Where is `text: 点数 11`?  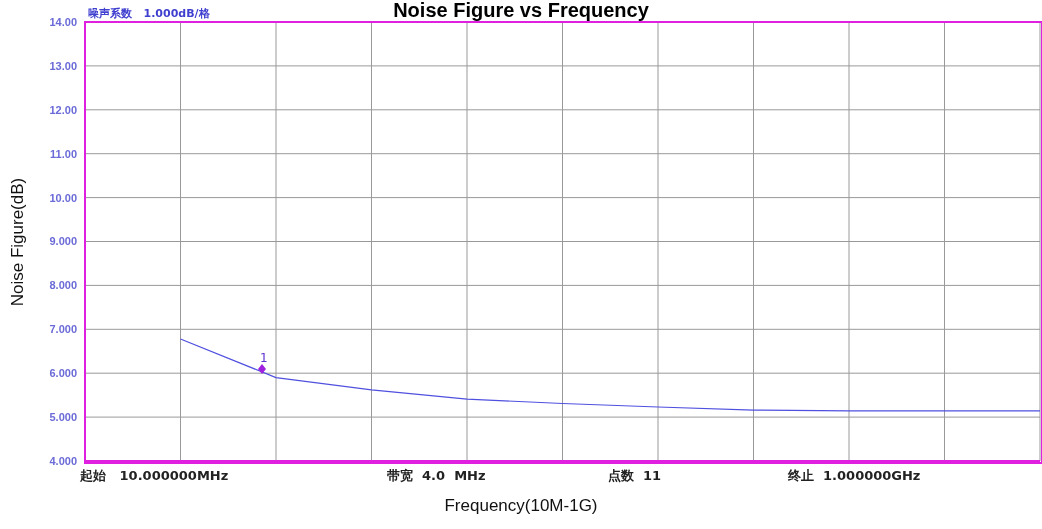
text: 点数 11 is located at coordinates (635, 476).